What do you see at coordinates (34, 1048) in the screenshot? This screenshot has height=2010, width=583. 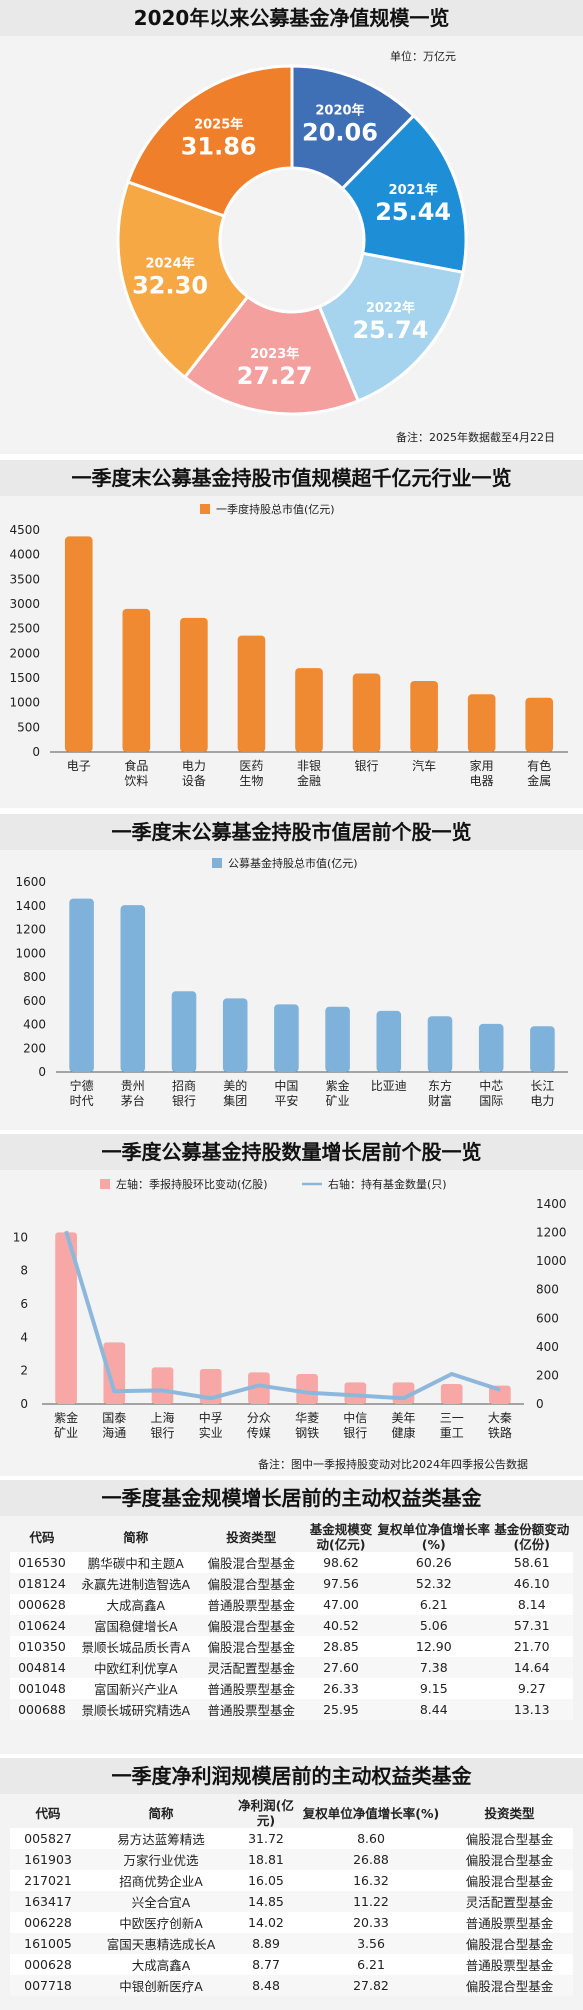 I see `y-tick-label: 200` at bounding box center [34, 1048].